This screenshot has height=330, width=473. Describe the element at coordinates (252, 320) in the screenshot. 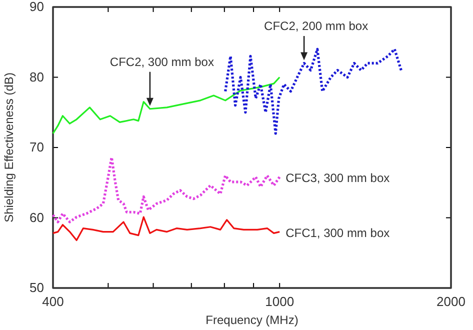

I see `x-axis-title: Frequency (MHz)` at that location.